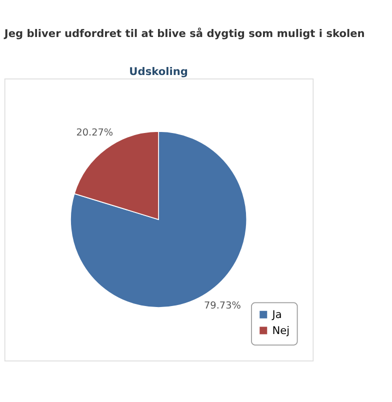  I want to click on legend-label: Ja, so click(276, 315).